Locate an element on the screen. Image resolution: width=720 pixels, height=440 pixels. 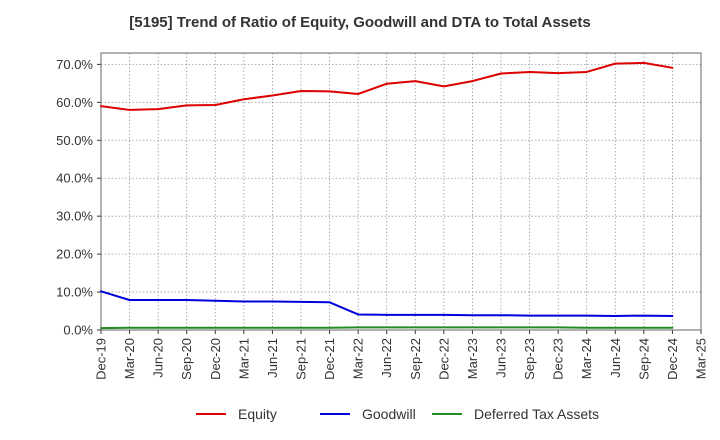
legend: Equity Goodwill Deferred Tax Assets is located at coordinates (360, 416).